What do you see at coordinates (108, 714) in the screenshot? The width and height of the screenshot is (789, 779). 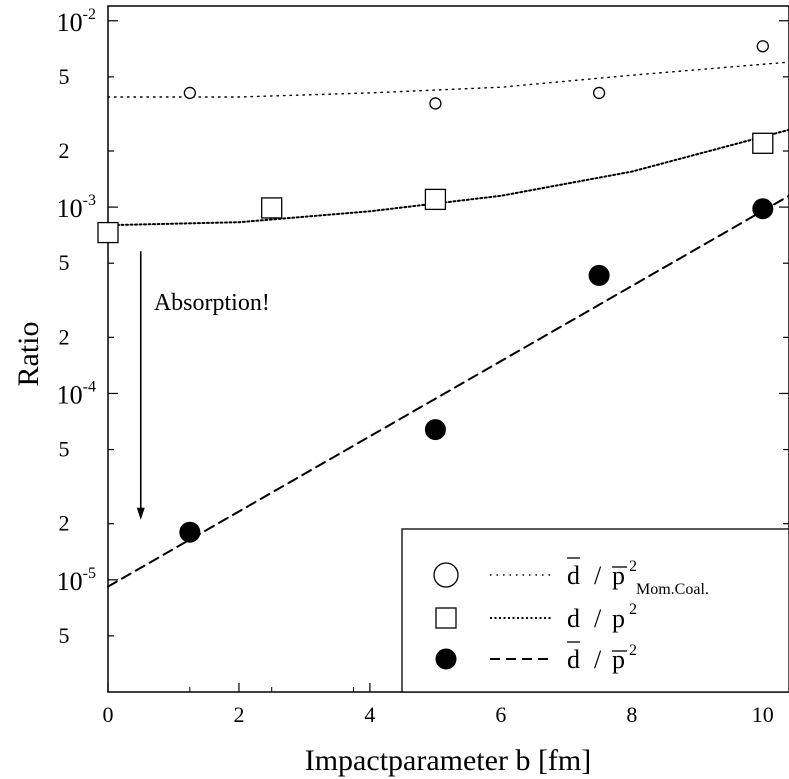 I see `x-tick-label: 0` at bounding box center [108, 714].